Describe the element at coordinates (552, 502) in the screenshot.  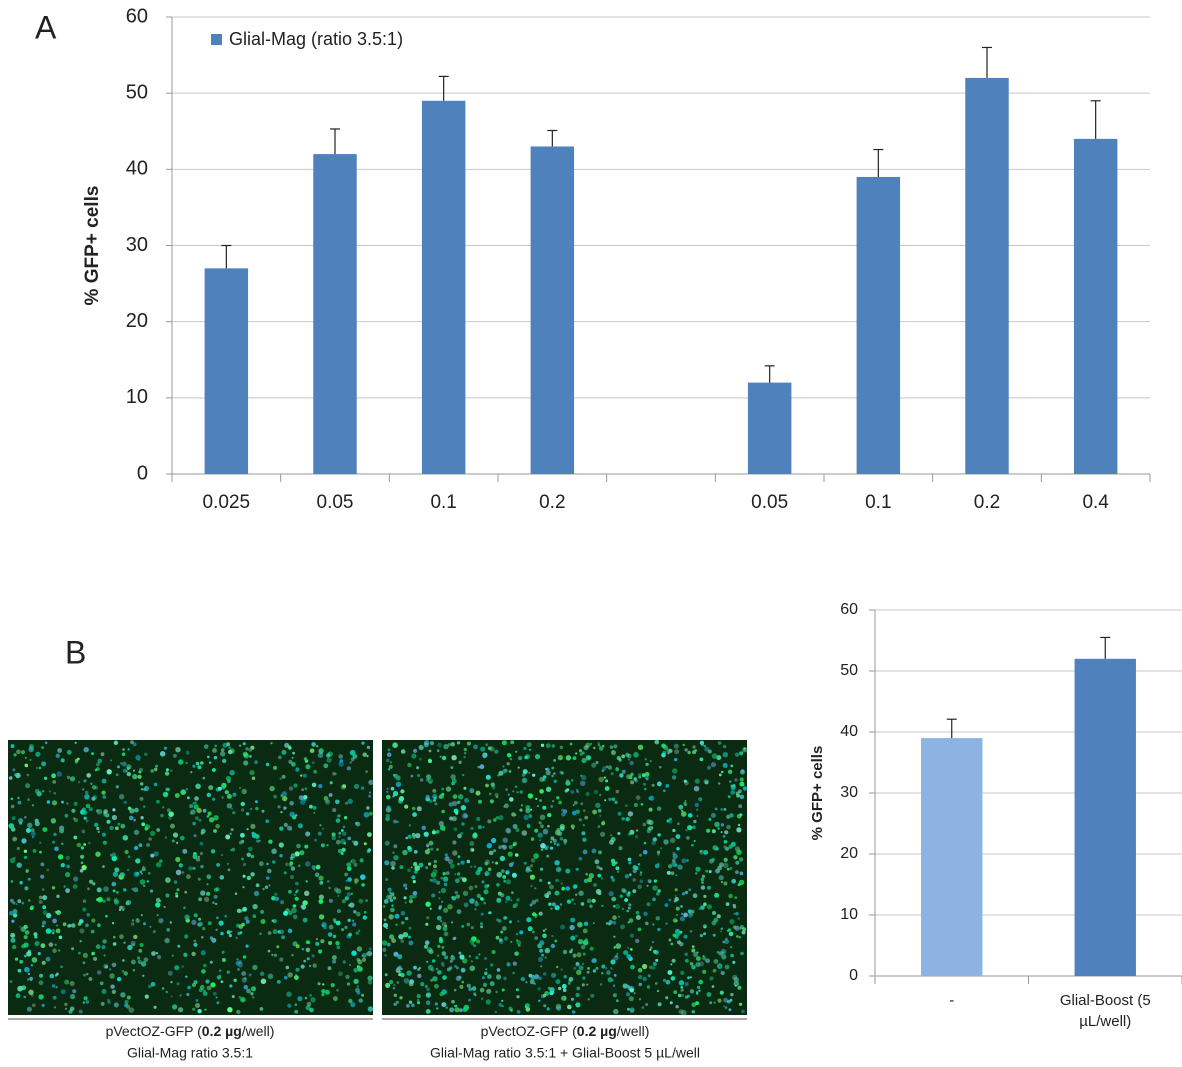
I see `x-tick-label: 0.2` at that location.